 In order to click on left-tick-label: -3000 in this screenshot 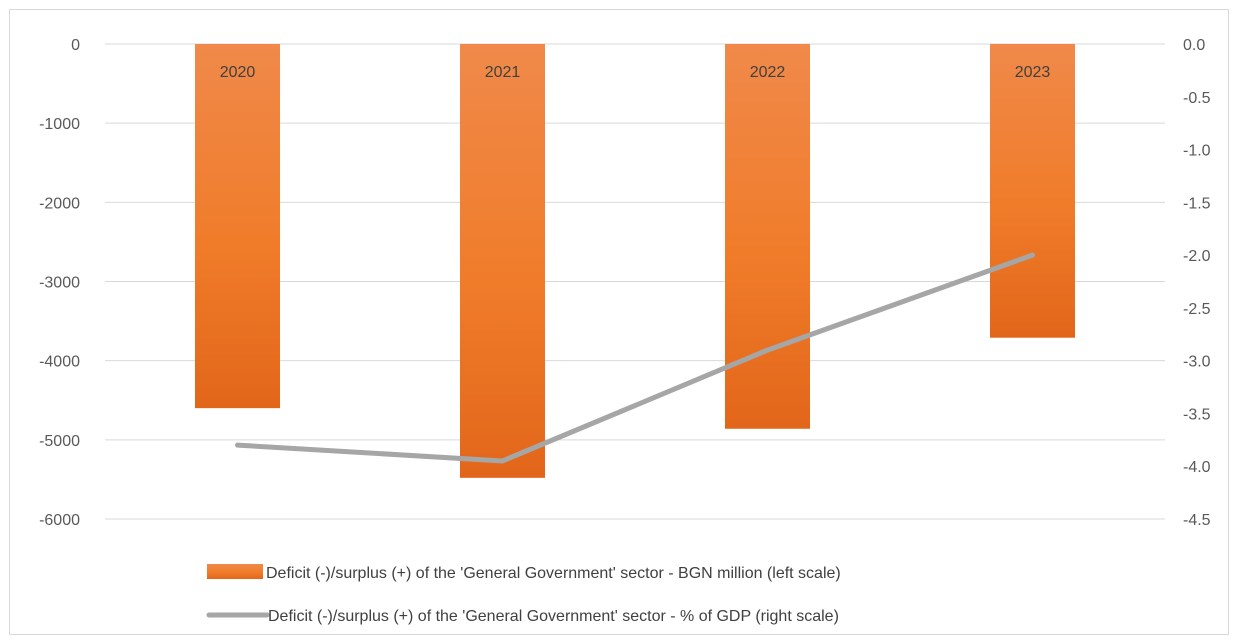, I will do `click(59, 283)`.